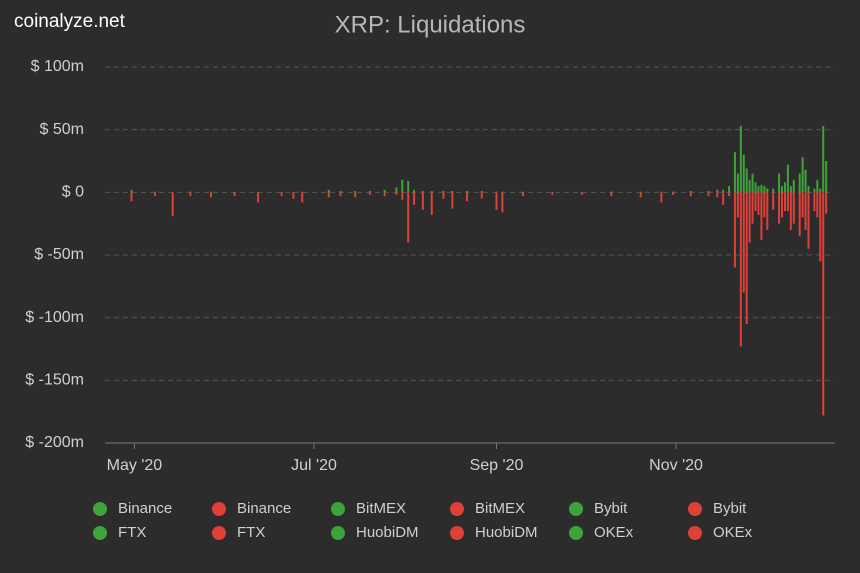 This screenshot has height=573, width=860. Describe the element at coordinates (676, 465) in the screenshot. I see `x-tick-label: Nov '20` at that location.